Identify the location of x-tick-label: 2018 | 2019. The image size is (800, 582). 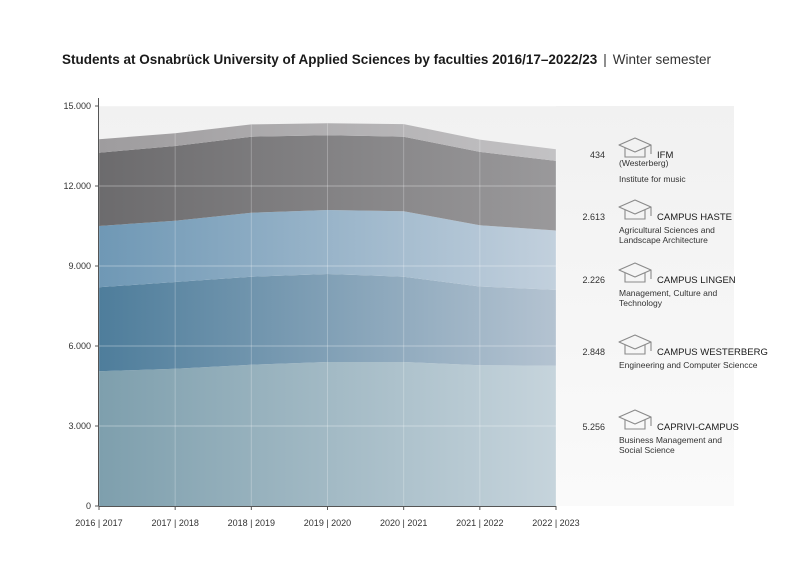
(251, 523).